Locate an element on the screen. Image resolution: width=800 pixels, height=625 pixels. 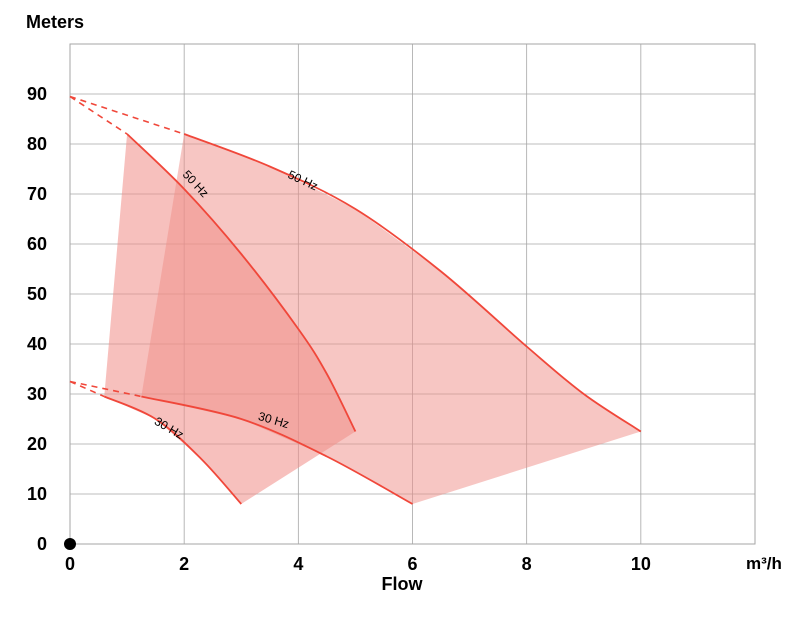
y-tick-label: 80 is located at coordinates (37, 144).